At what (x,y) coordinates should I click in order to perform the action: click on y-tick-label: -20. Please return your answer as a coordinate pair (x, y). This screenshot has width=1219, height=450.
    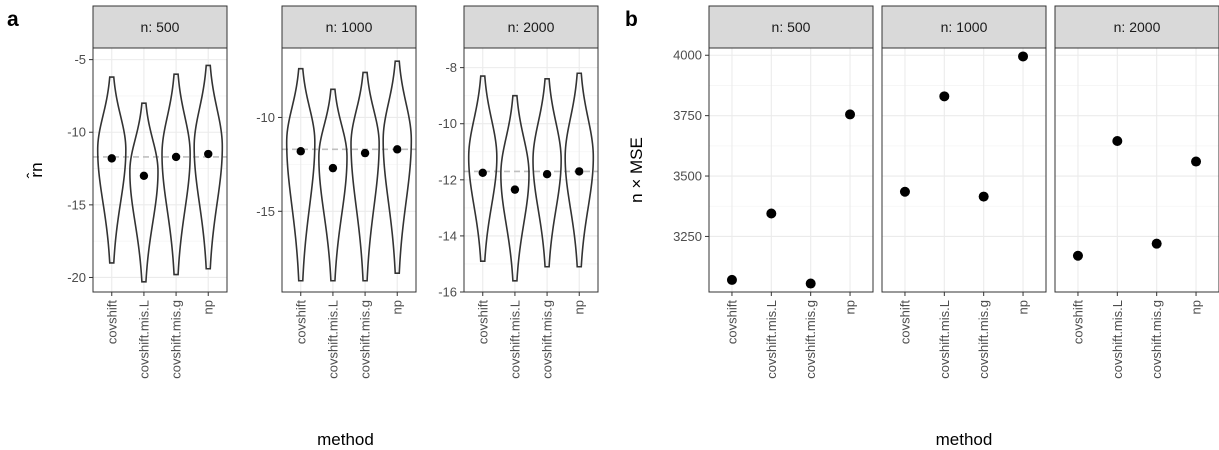
    Looking at the image, I should click on (76, 277).